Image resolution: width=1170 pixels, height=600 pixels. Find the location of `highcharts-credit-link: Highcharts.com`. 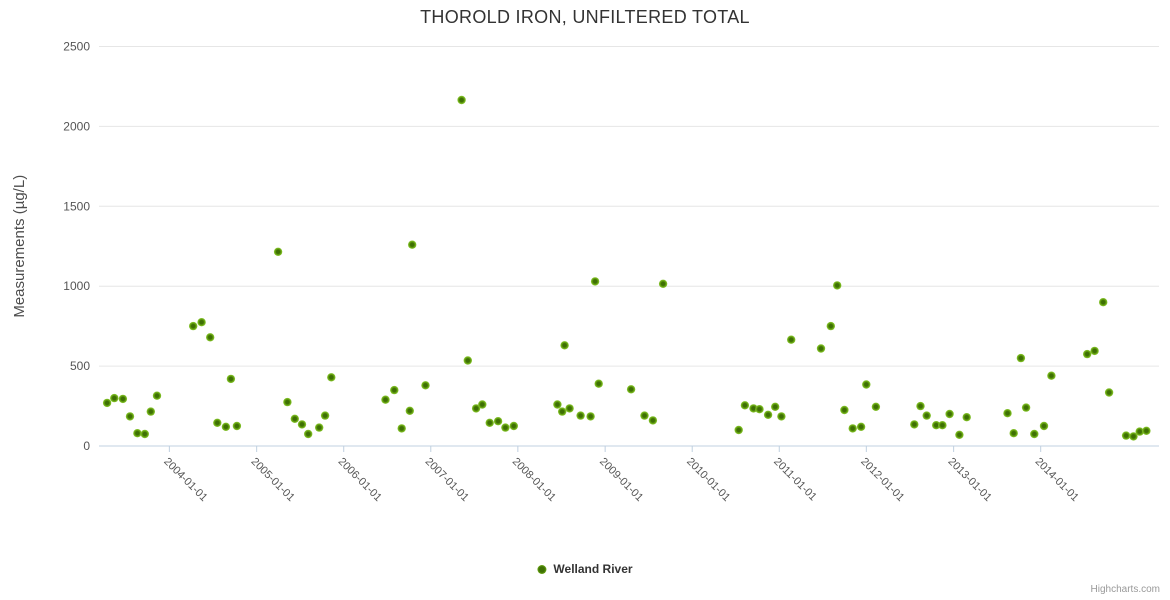

highcharts-credit-link: Highcharts.com is located at coordinates (1125, 589).